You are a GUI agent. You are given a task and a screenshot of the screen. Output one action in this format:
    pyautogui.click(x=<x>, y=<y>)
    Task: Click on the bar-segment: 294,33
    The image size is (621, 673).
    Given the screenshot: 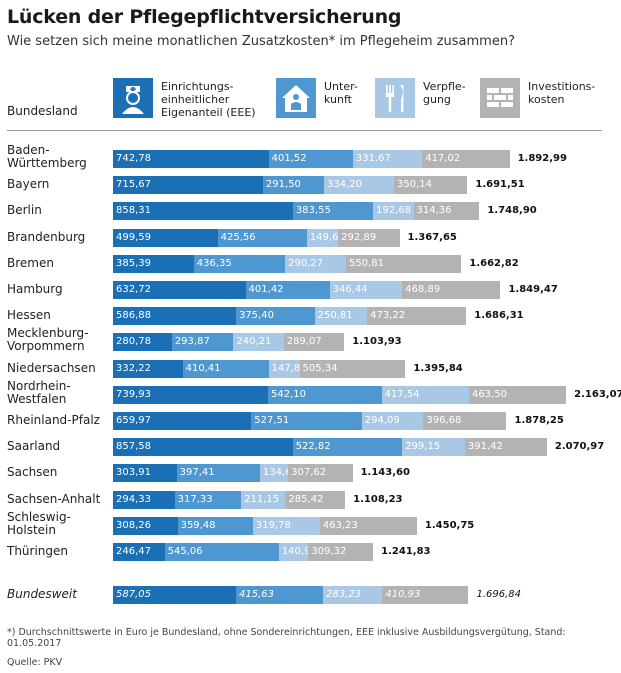 What is the action you would take?
    pyautogui.click(x=144, y=499)
    